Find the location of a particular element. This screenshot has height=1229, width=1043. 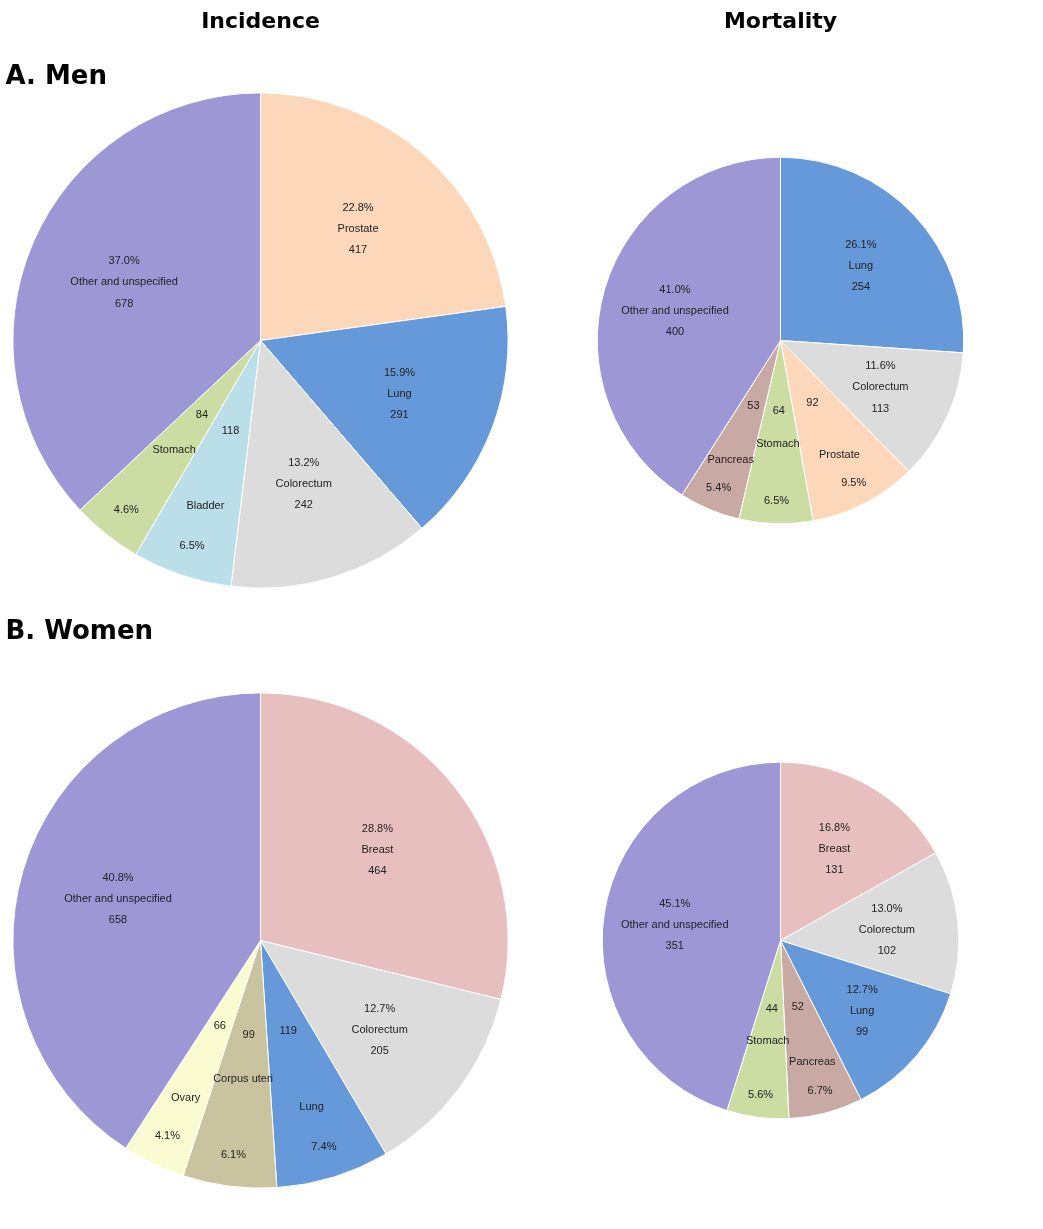

text: 84 is located at coordinates (202, 414).